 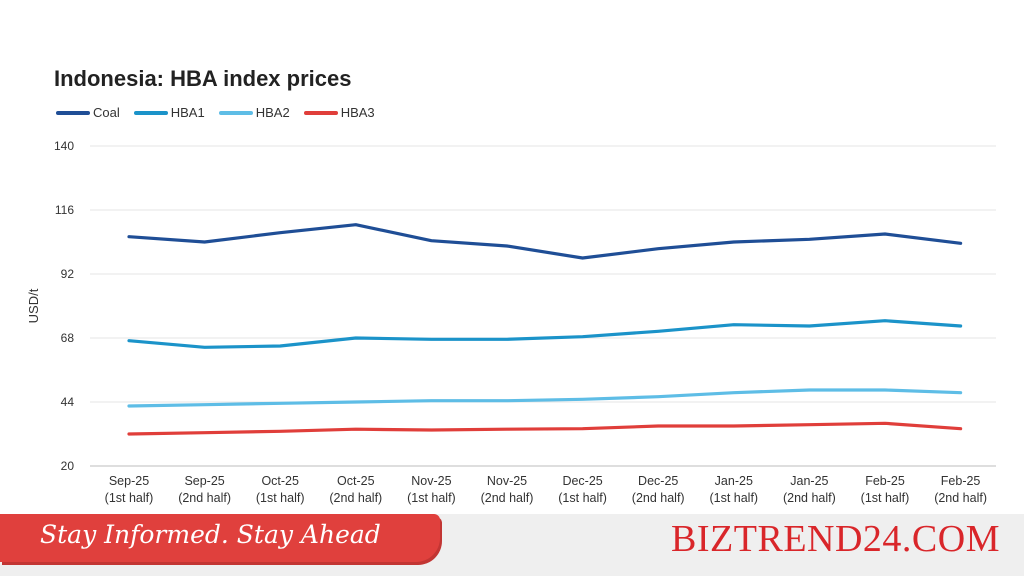 I want to click on y-tick-label: 92, so click(x=68, y=274).